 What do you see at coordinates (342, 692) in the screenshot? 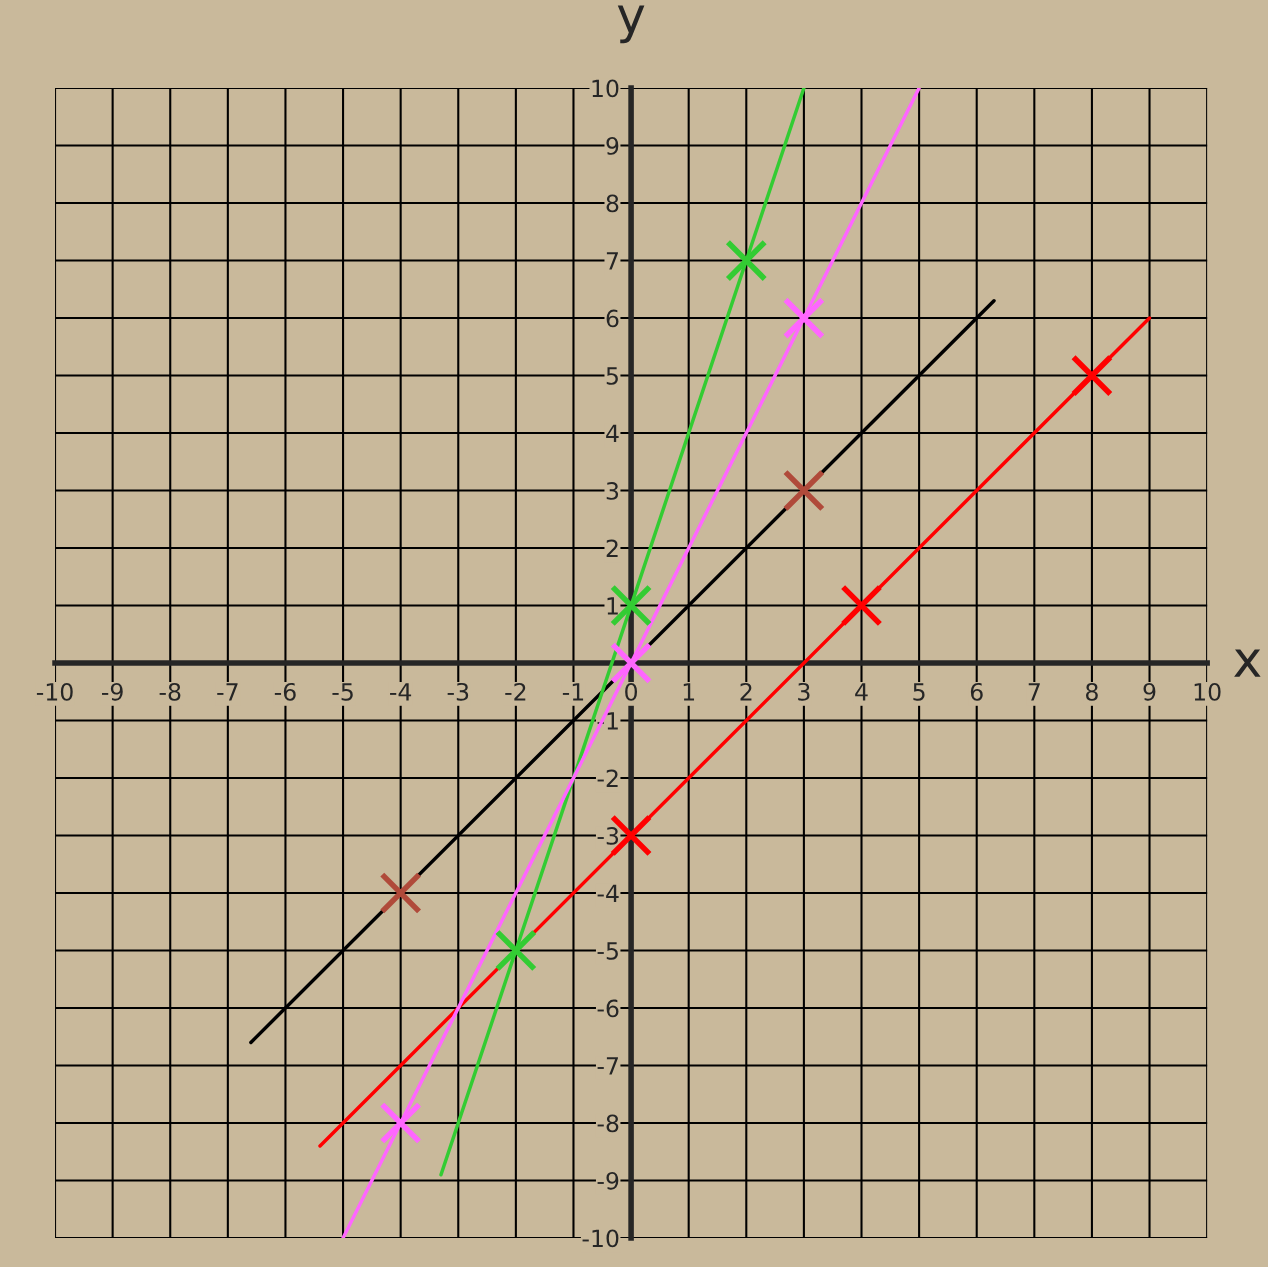
I see `x-tick-label: -5` at bounding box center [342, 692].